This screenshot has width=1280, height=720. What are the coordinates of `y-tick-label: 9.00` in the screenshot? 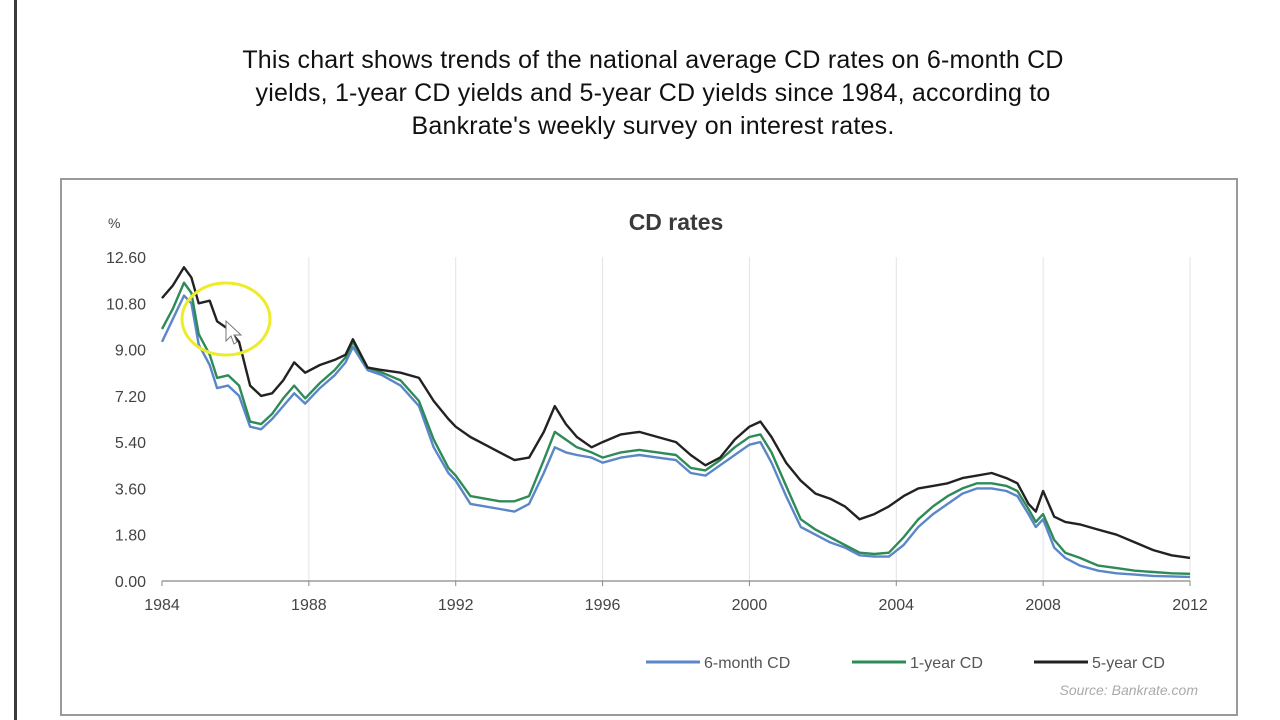 It's located at (130, 351).